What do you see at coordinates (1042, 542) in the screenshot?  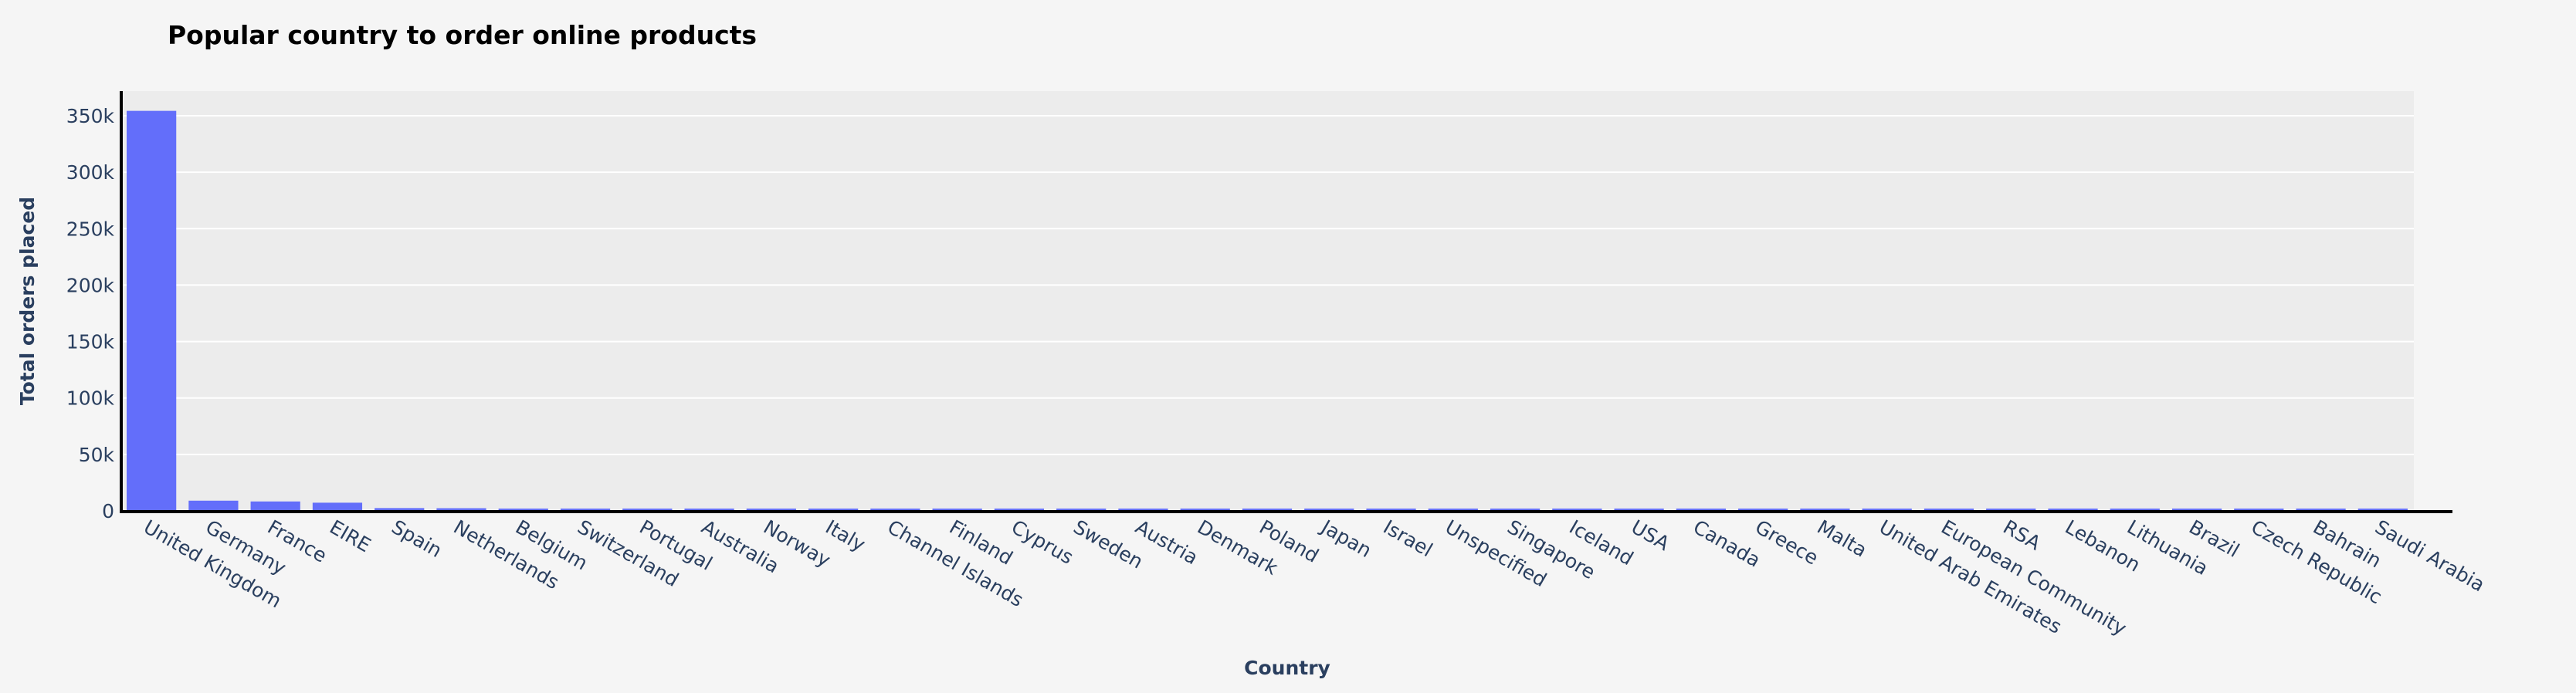 I see `x-tick-label: Cyprus` at bounding box center [1042, 542].